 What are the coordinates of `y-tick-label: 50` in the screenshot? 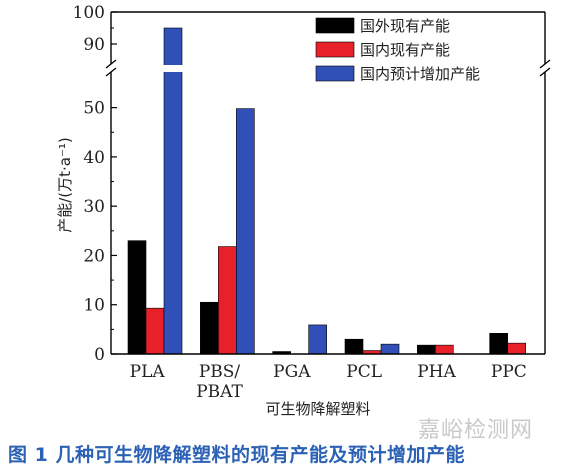 It's located at (94, 109).